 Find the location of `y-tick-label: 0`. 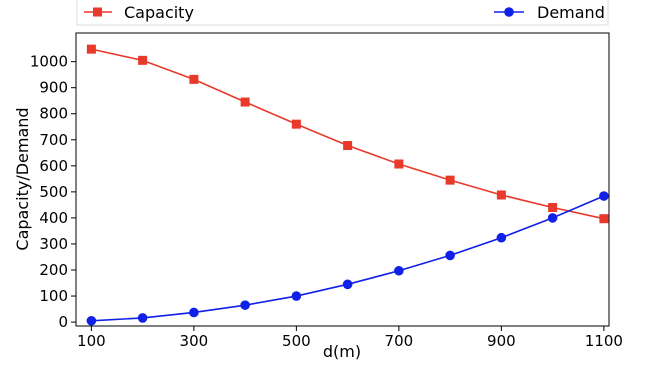

y-tick-label: 0 is located at coordinates (63, 322).